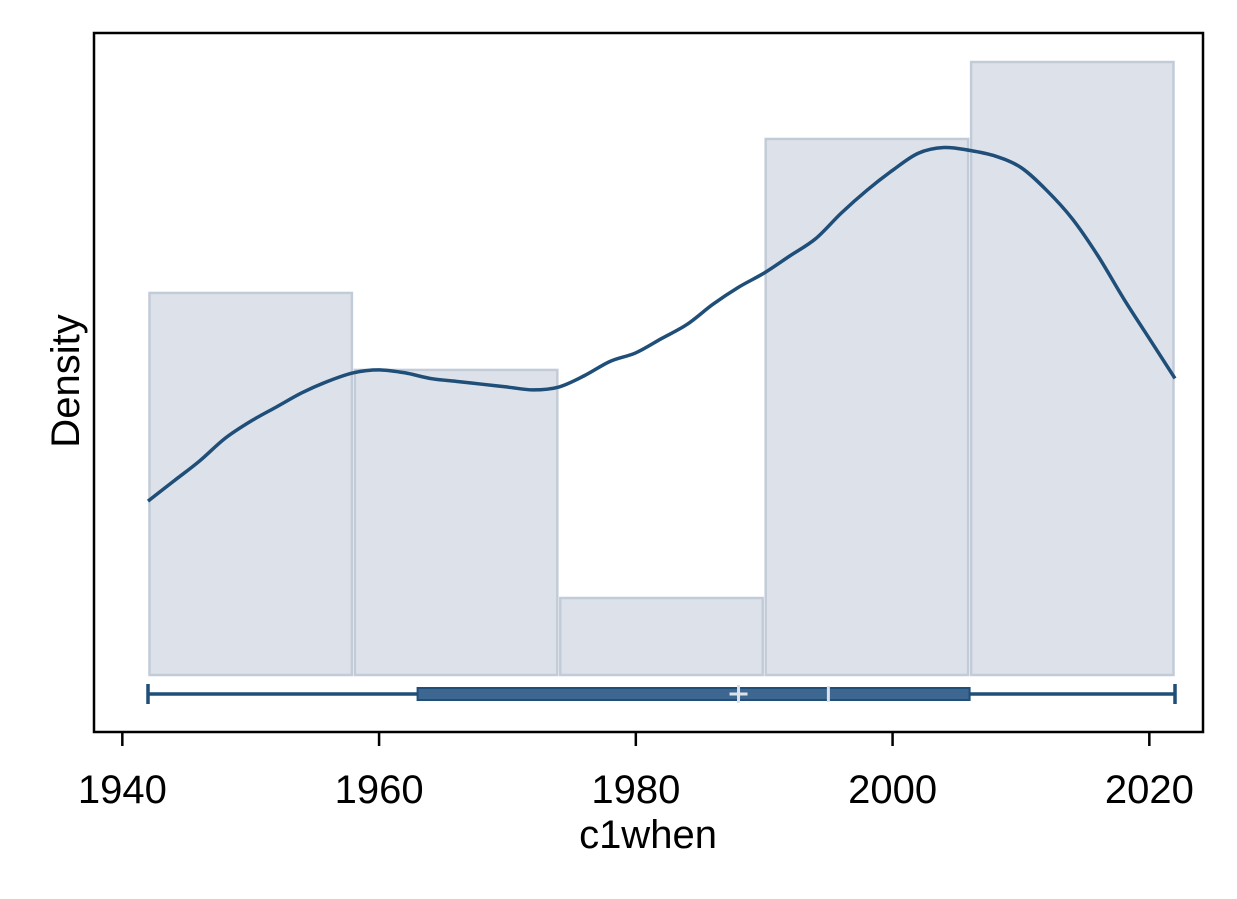 This screenshot has width=1237, height=899. What do you see at coordinates (892, 790) in the screenshot?
I see `x-tick-label: 2000` at bounding box center [892, 790].